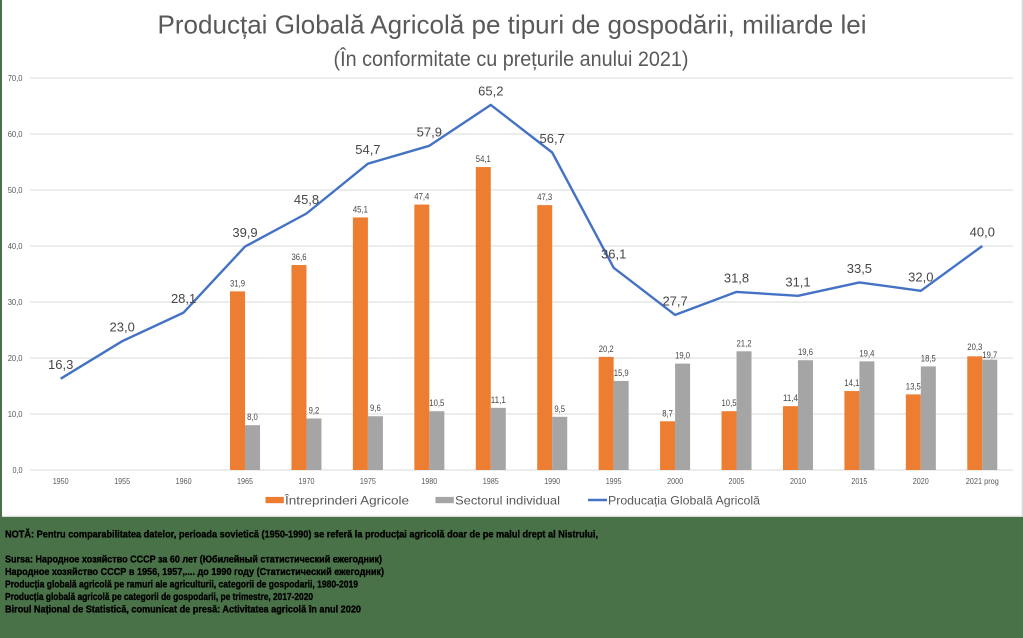  What do you see at coordinates (375, 408) in the screenshot?
I see `svg-text: 9,6` at bounding box center [375, 408].